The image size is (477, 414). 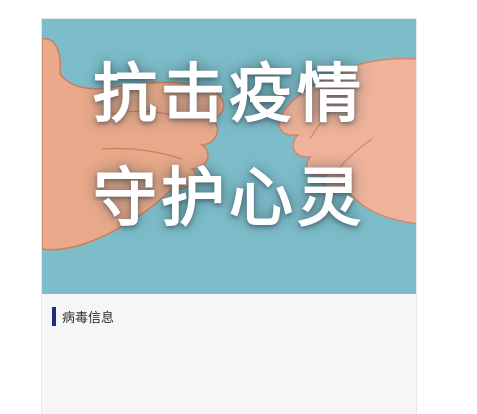 What do you see at coordinates (347, 141) in the screenshot?
I see `right-hand-shape` at bounding box center [347, 141].